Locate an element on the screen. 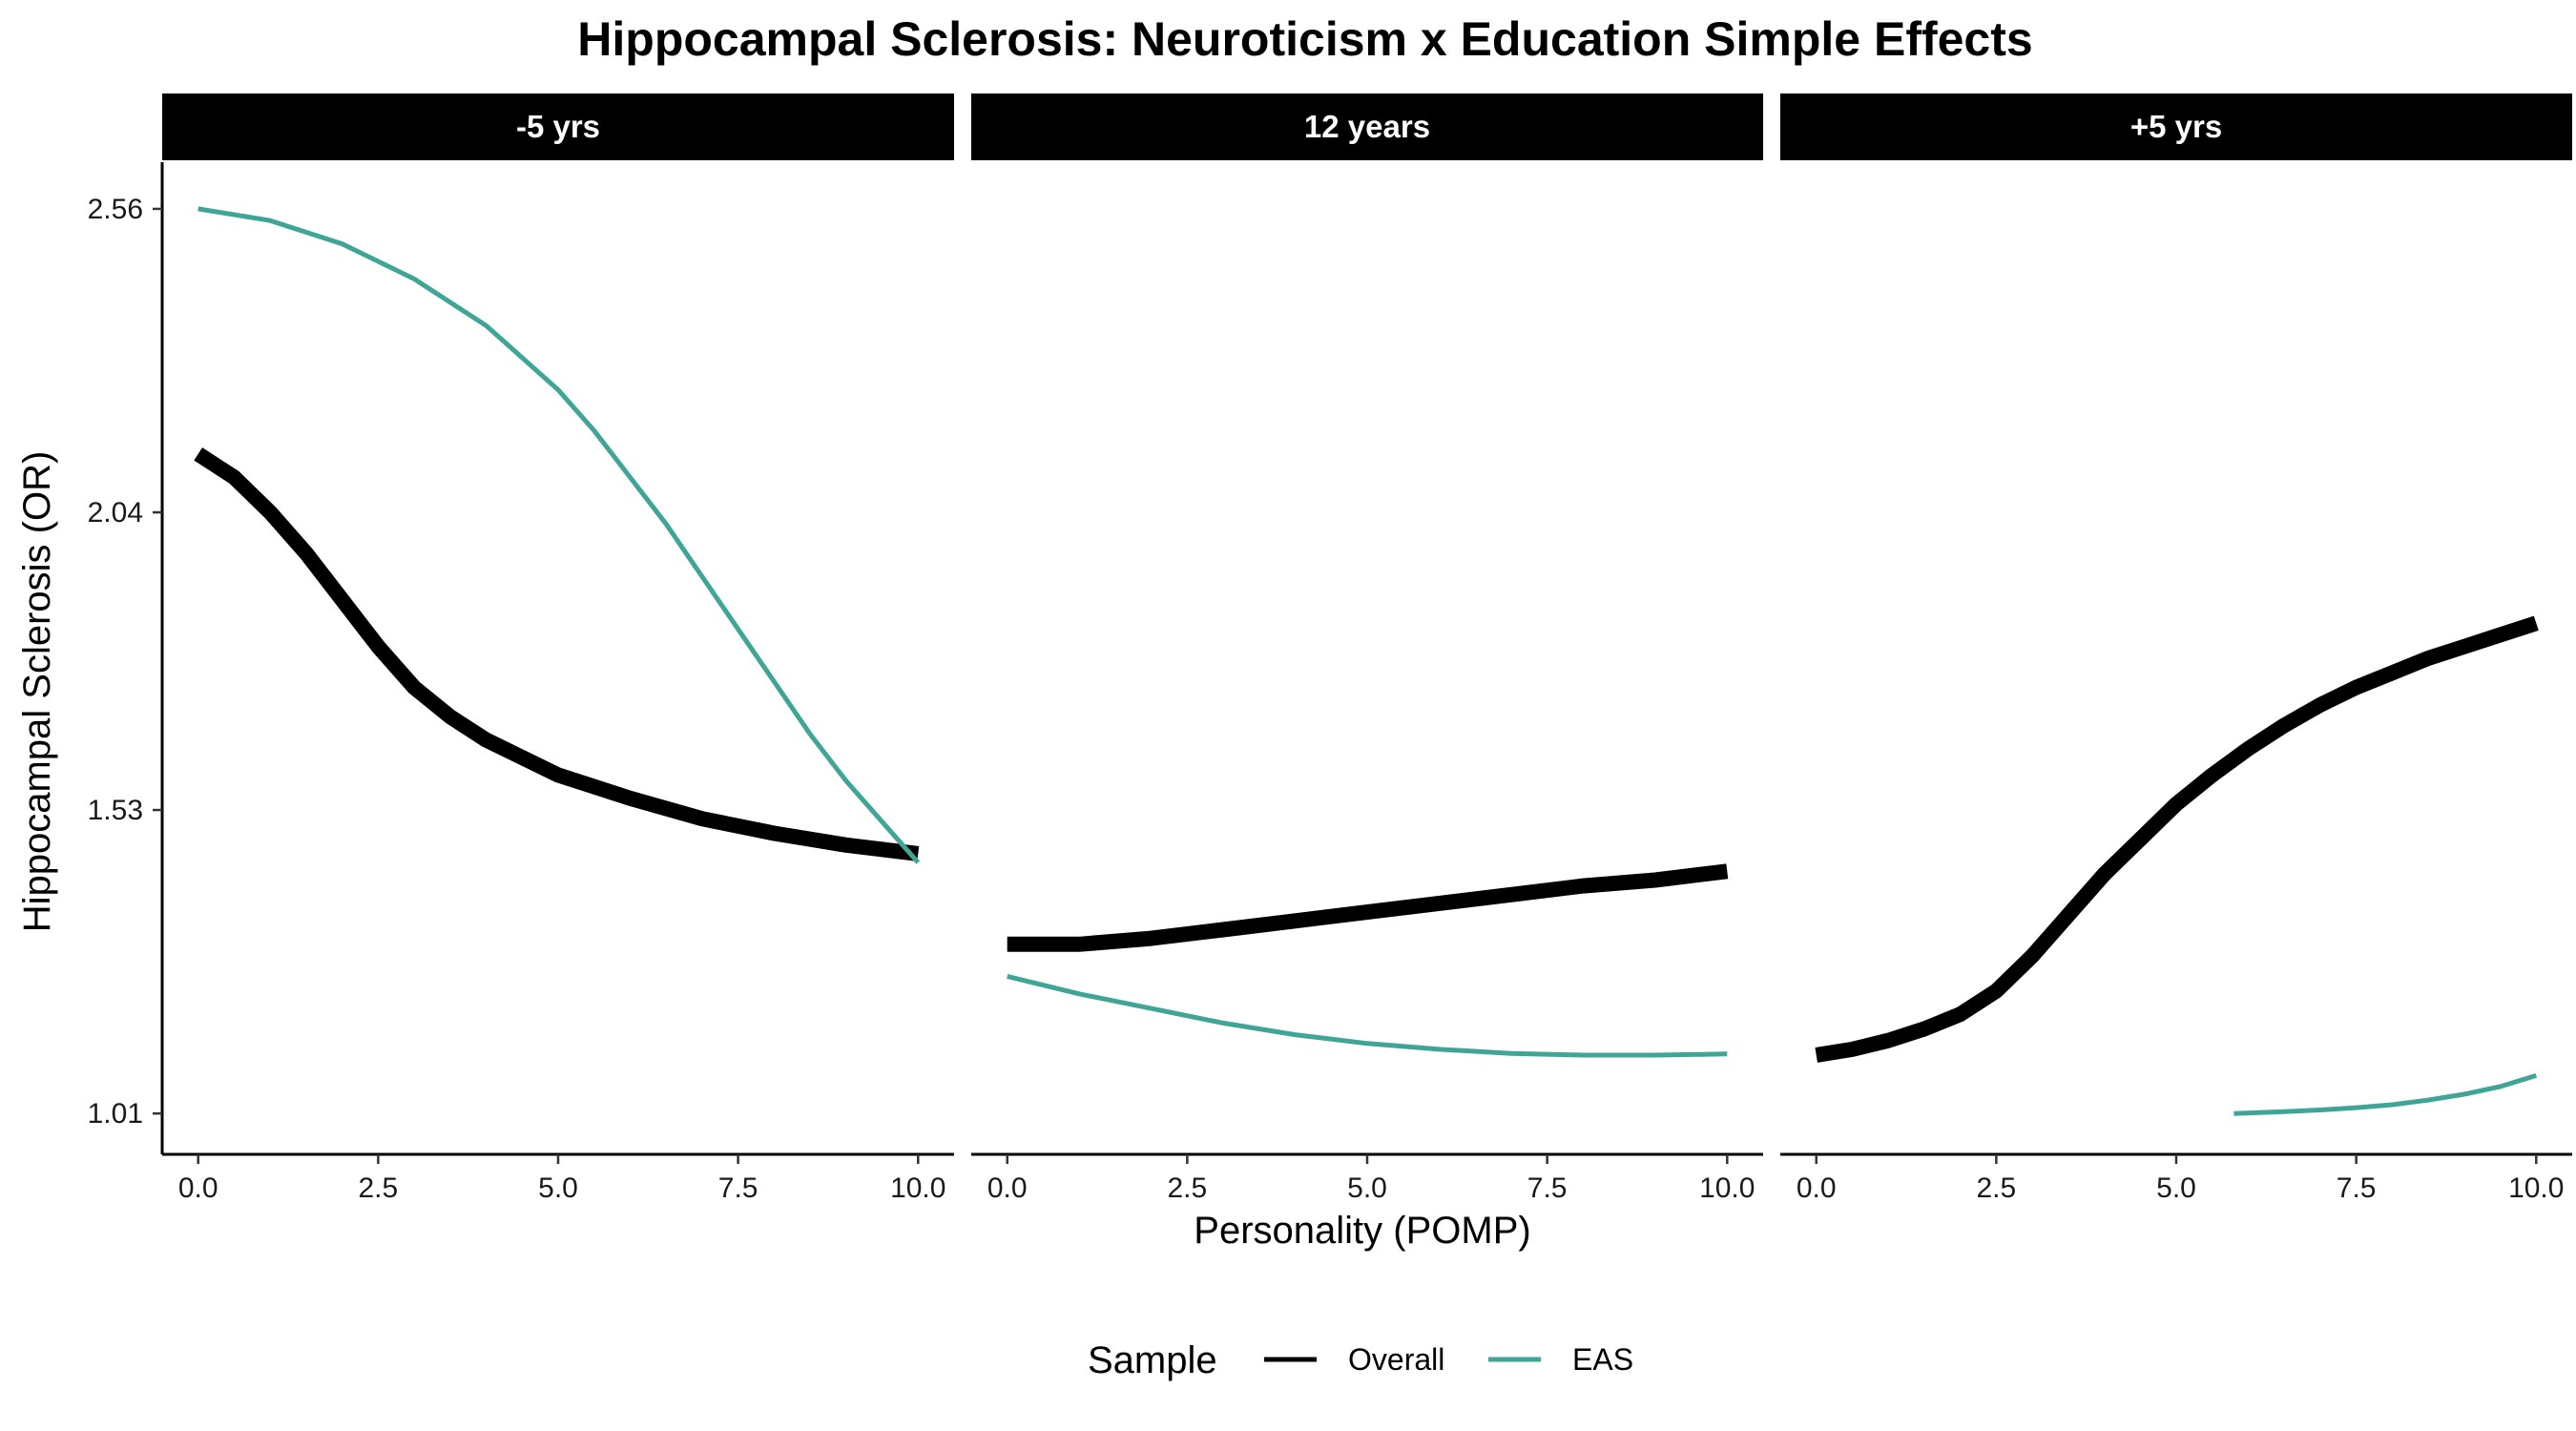  y-tick-label: 1.53 is located at coordinates (115, 810).